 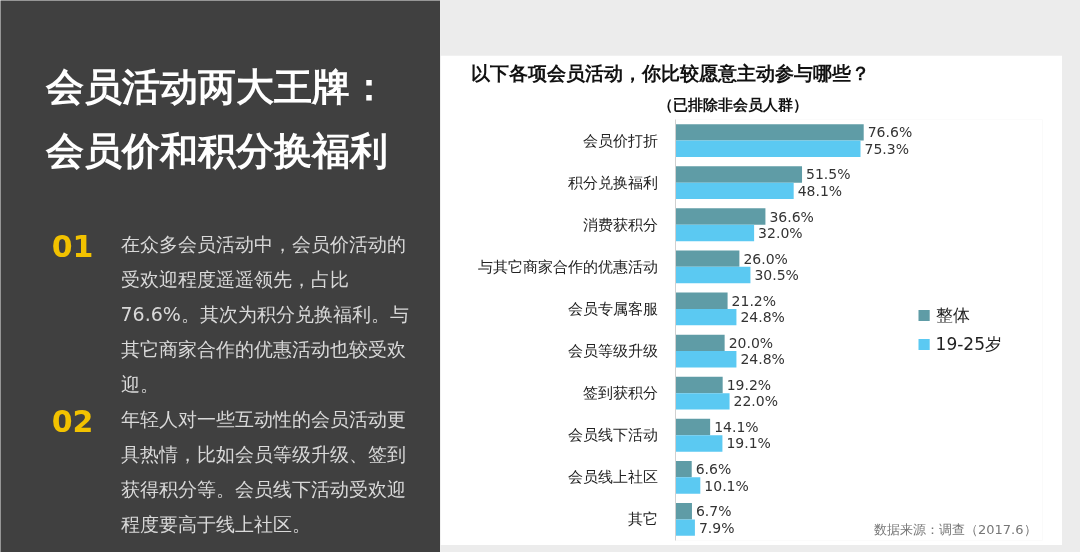 What do you see at coordinates (216, 118) in the screenshot?
I see `text: 会员活动两大王牌：会员价和积分换福利` at bounding box center [216, 118].